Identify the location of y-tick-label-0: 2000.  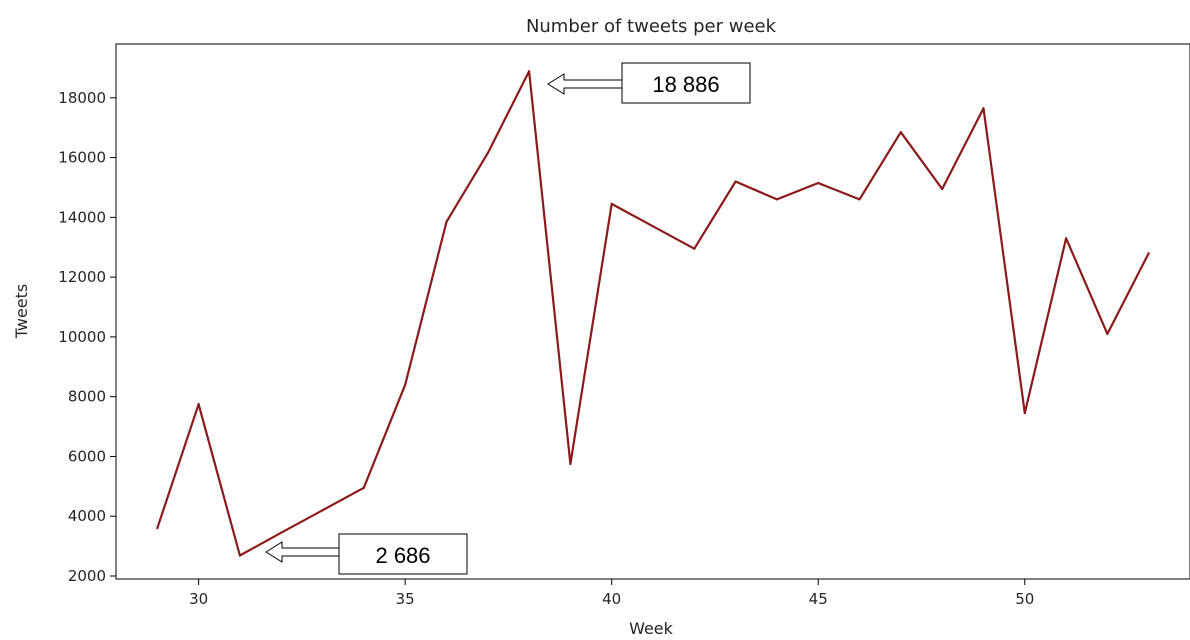
(87, 576).